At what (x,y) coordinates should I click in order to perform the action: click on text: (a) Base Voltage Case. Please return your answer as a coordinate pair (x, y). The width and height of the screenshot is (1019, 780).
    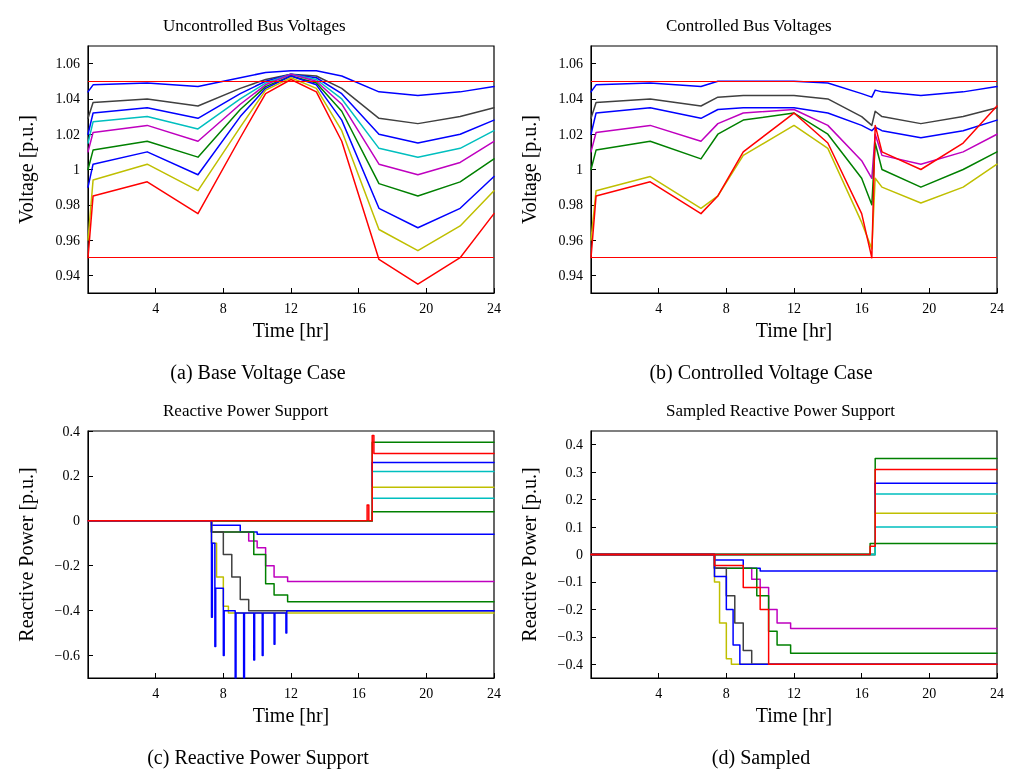
    Looking at the image, I should click on (258, 372).